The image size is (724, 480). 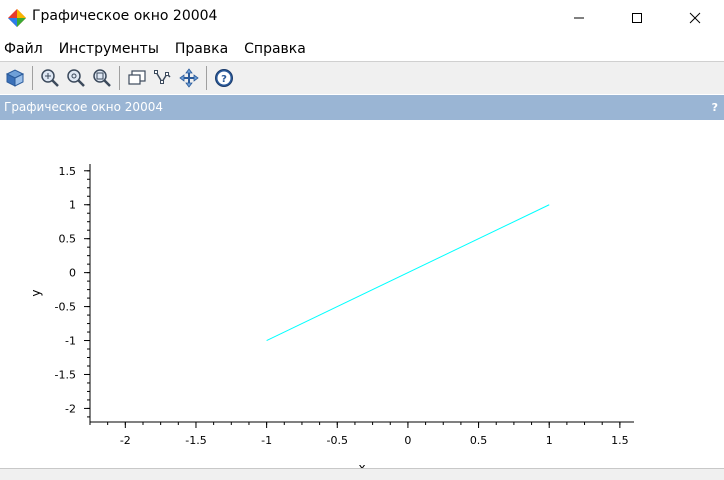 I want to click on menu-bar: Файл Инструменты Правка Справка, so click(x=362, y=49).